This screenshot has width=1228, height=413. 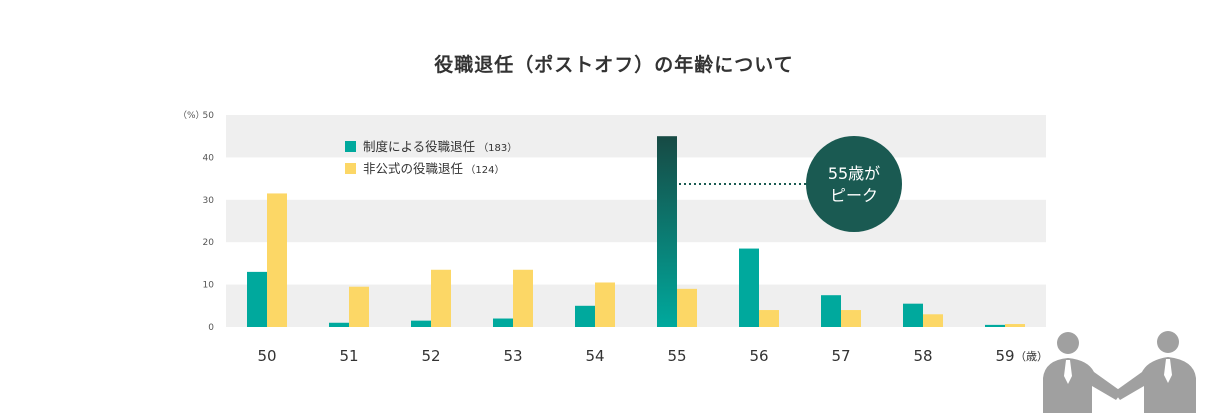 What do you see at coordinates (749, 287) in the screenshot?
I see `bar-56-series1` at bounding box center [749, 287].